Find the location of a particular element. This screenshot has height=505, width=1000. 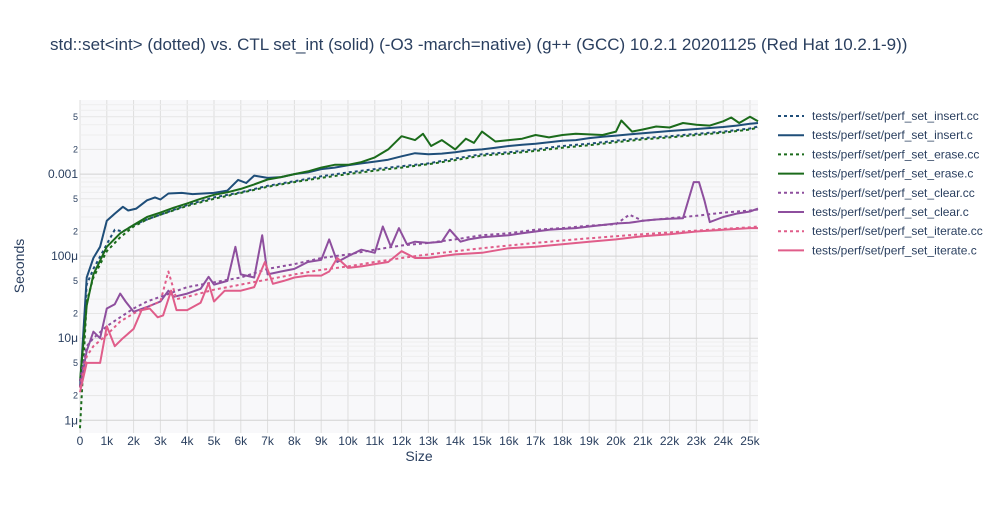

x-tick-label: 21k is located at coordinates (643, 441).